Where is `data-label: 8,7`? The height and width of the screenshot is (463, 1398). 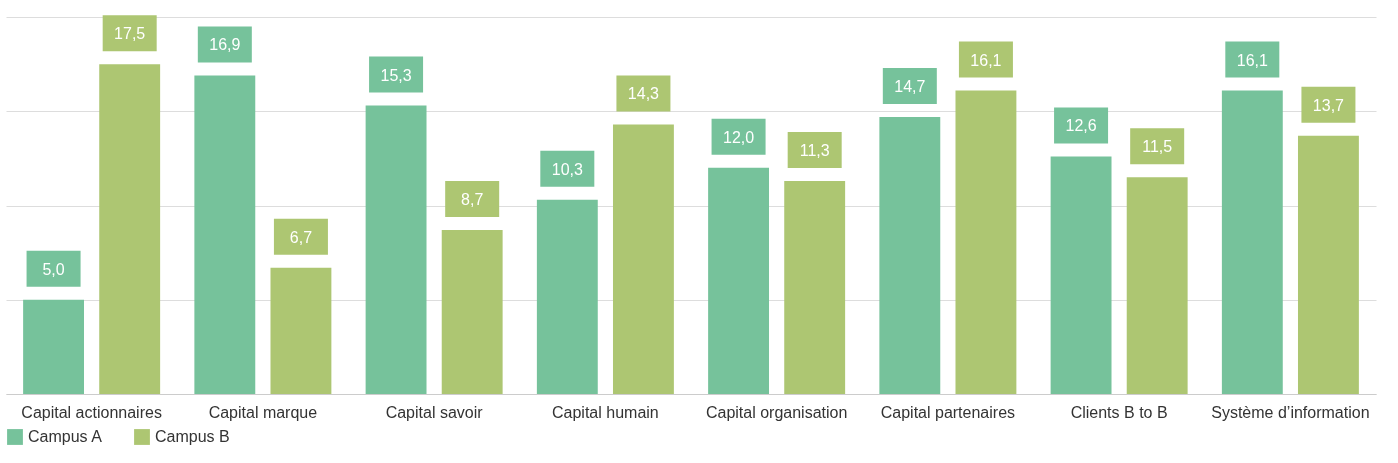 data-label: 8,7 is located at coordinates (472, 200).